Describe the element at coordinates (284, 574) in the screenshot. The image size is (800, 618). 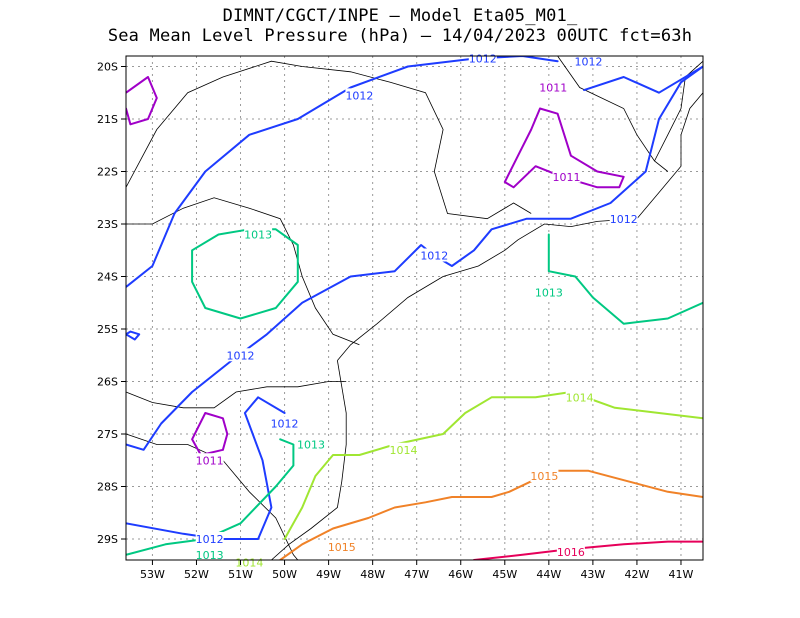
I see `x-tick-label: 50W` at that location.